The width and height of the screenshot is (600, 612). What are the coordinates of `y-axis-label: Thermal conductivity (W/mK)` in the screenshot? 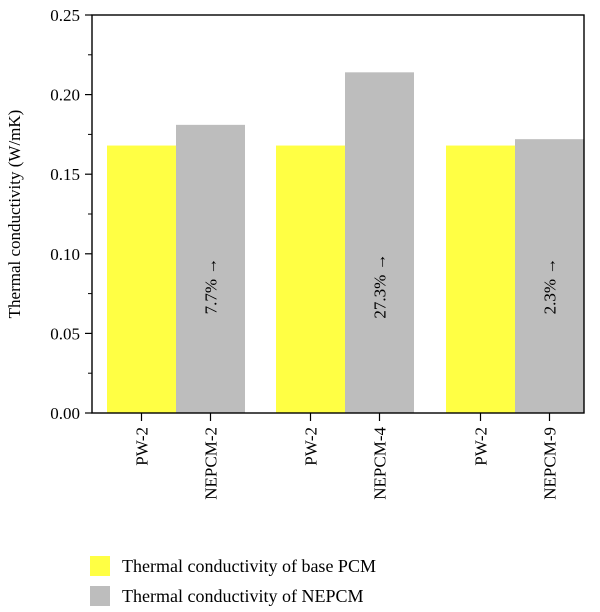 It's located at (14, 214).